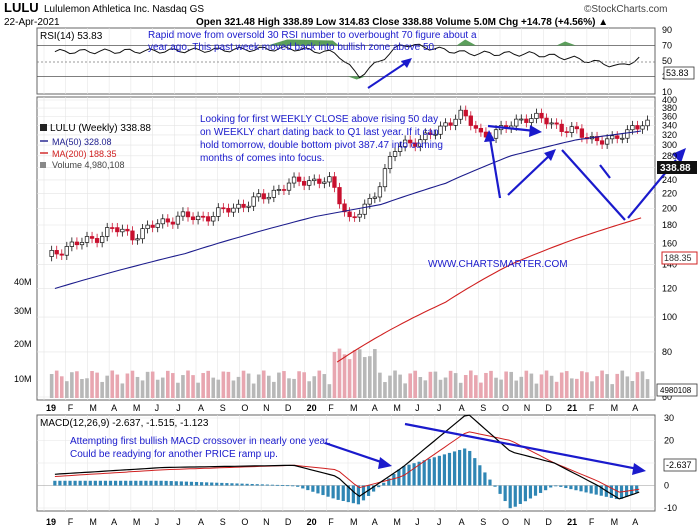  I want to click on date-tick-label: 20, so click(312, 522).